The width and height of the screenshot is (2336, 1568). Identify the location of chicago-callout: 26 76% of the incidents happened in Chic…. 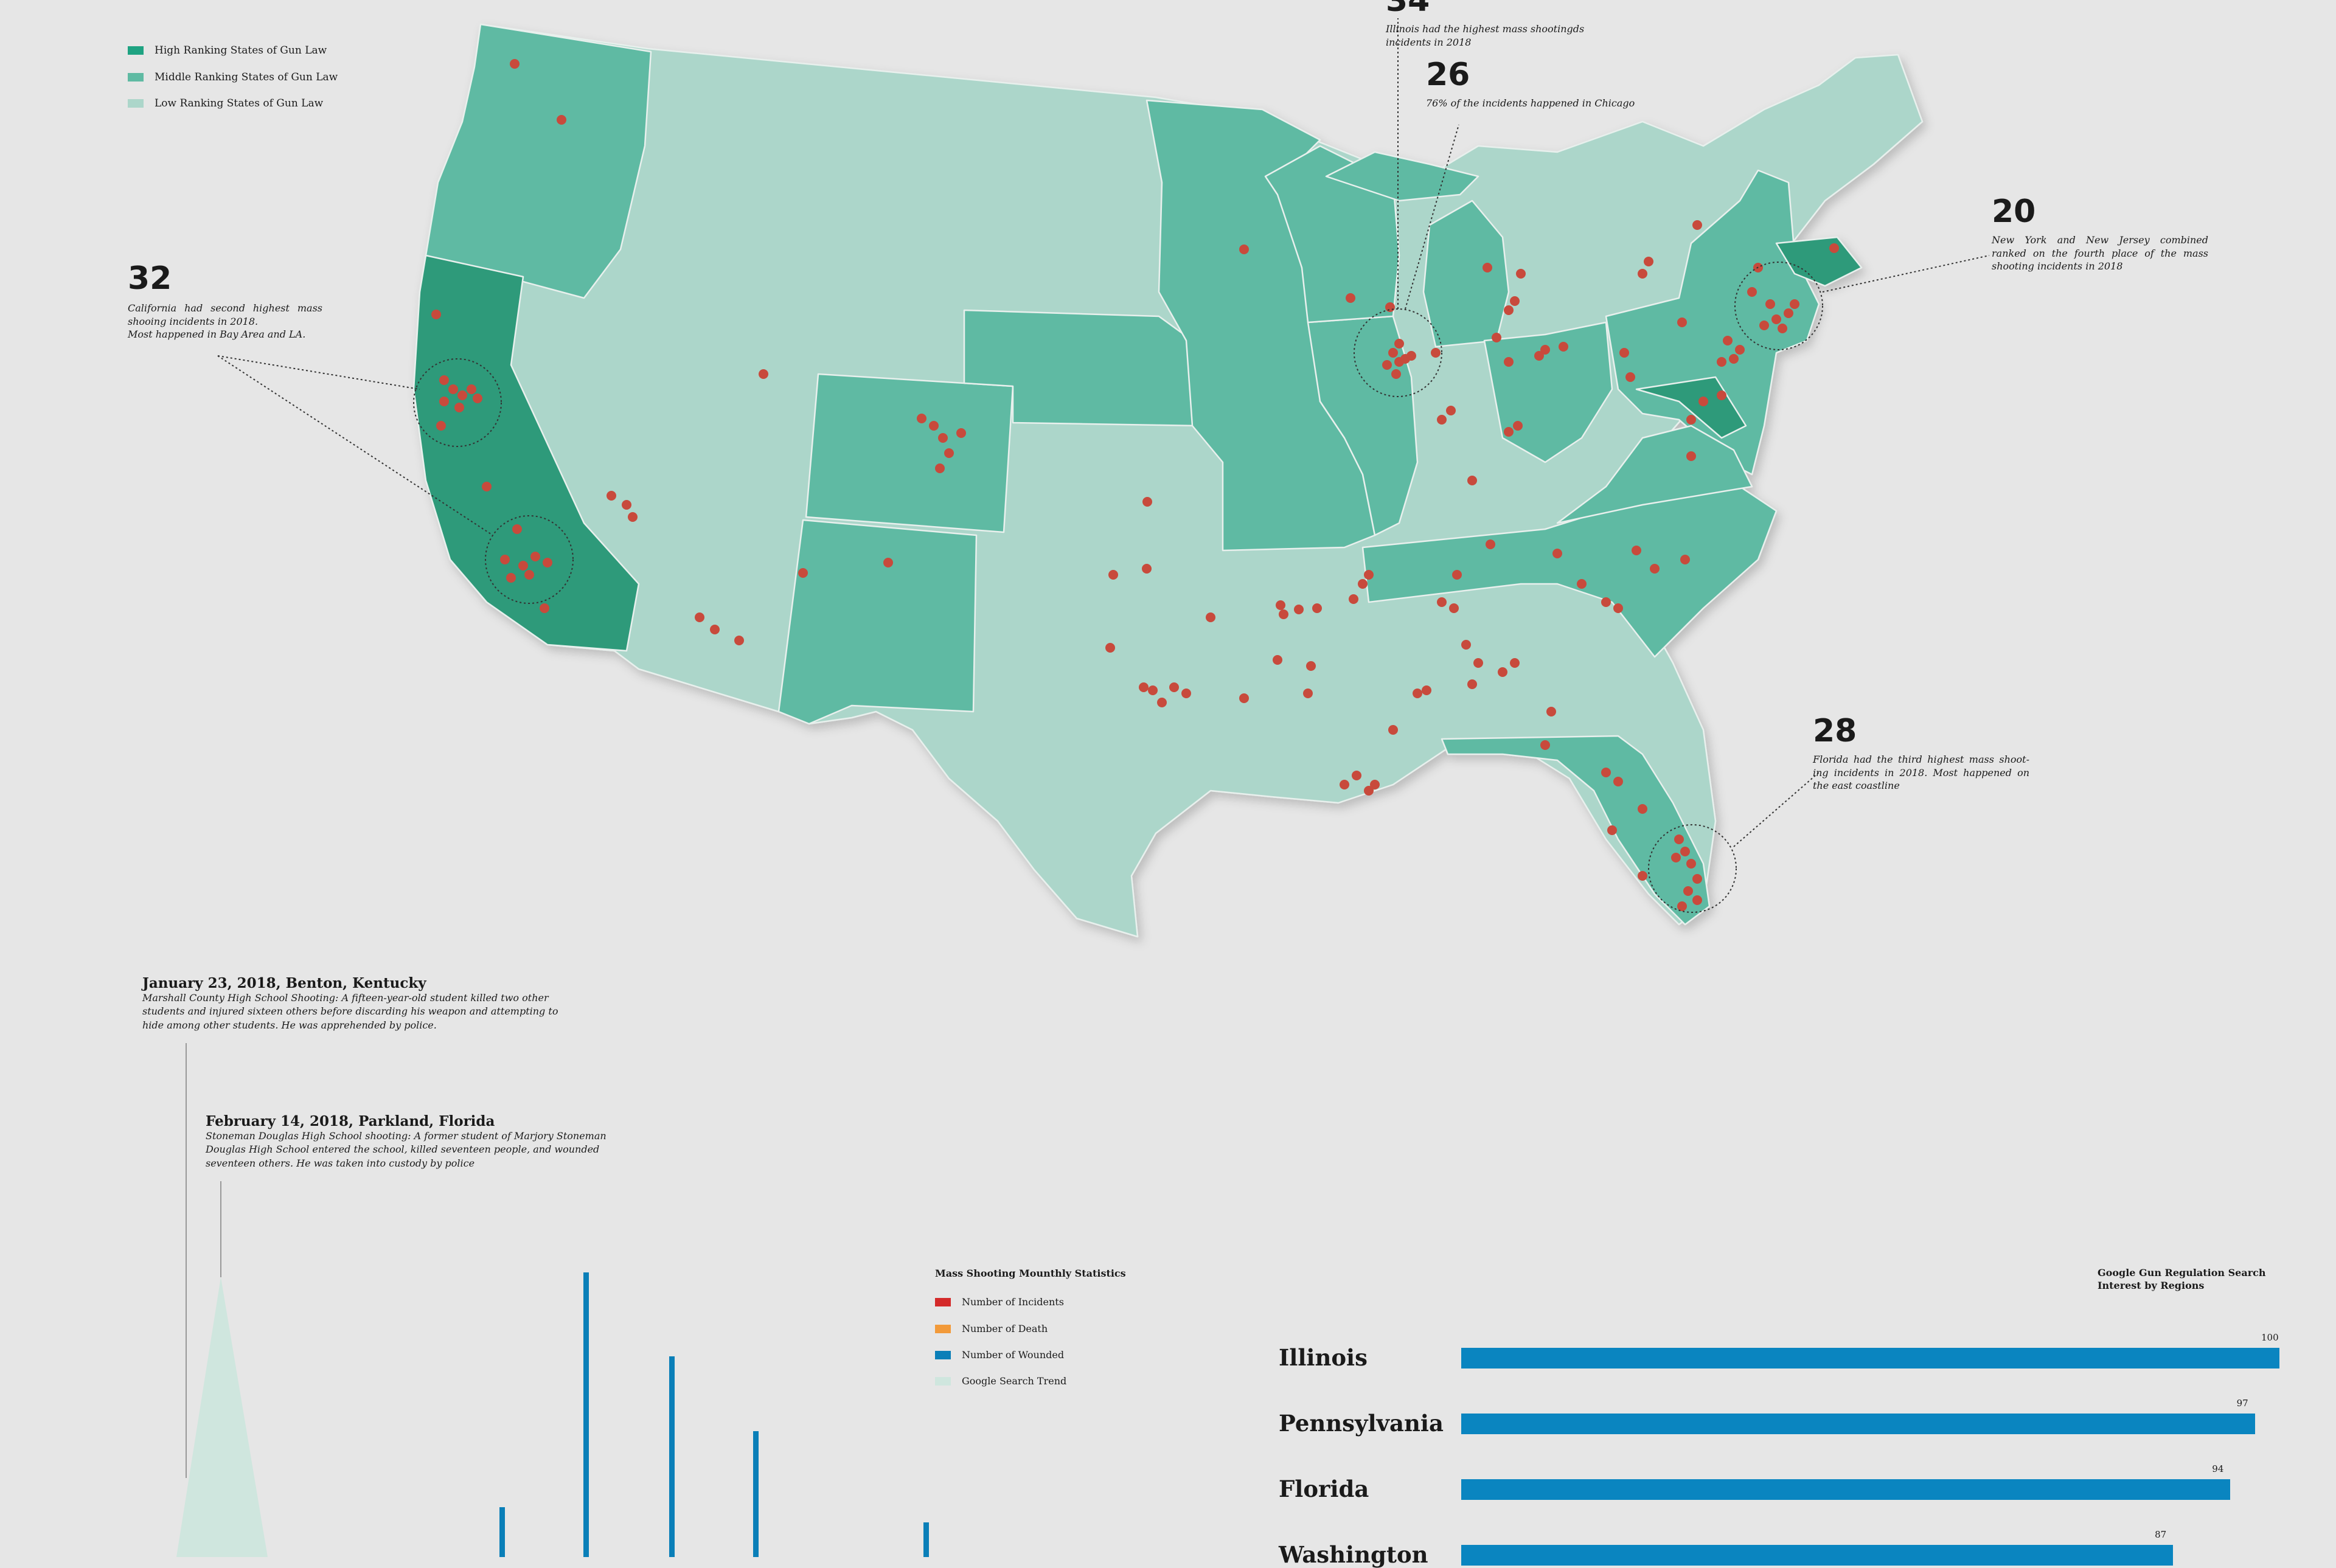
(1547, 84).